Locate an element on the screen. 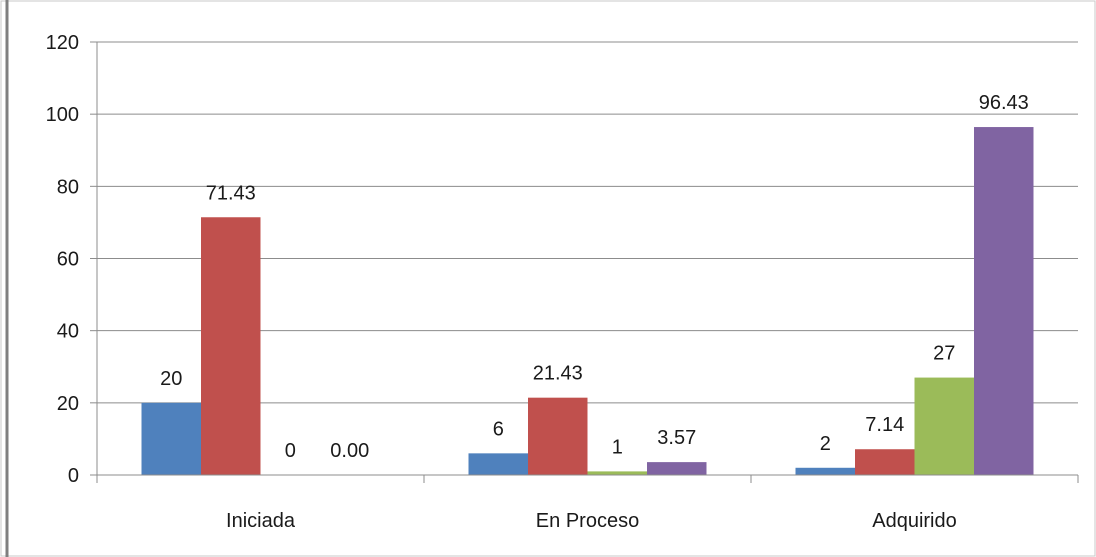  data-label: 3.57 is located at coordinates (676, 438).